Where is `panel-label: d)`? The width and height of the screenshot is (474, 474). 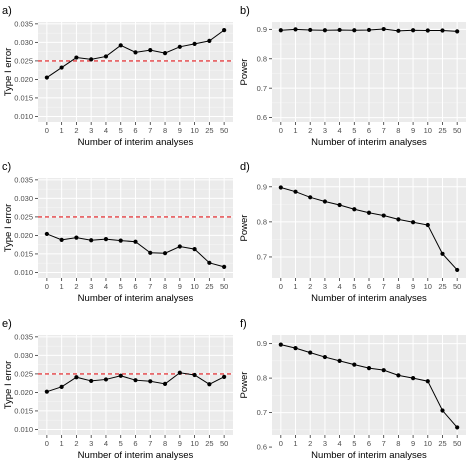 panel-label: d) is located at coordinates (245, 167).